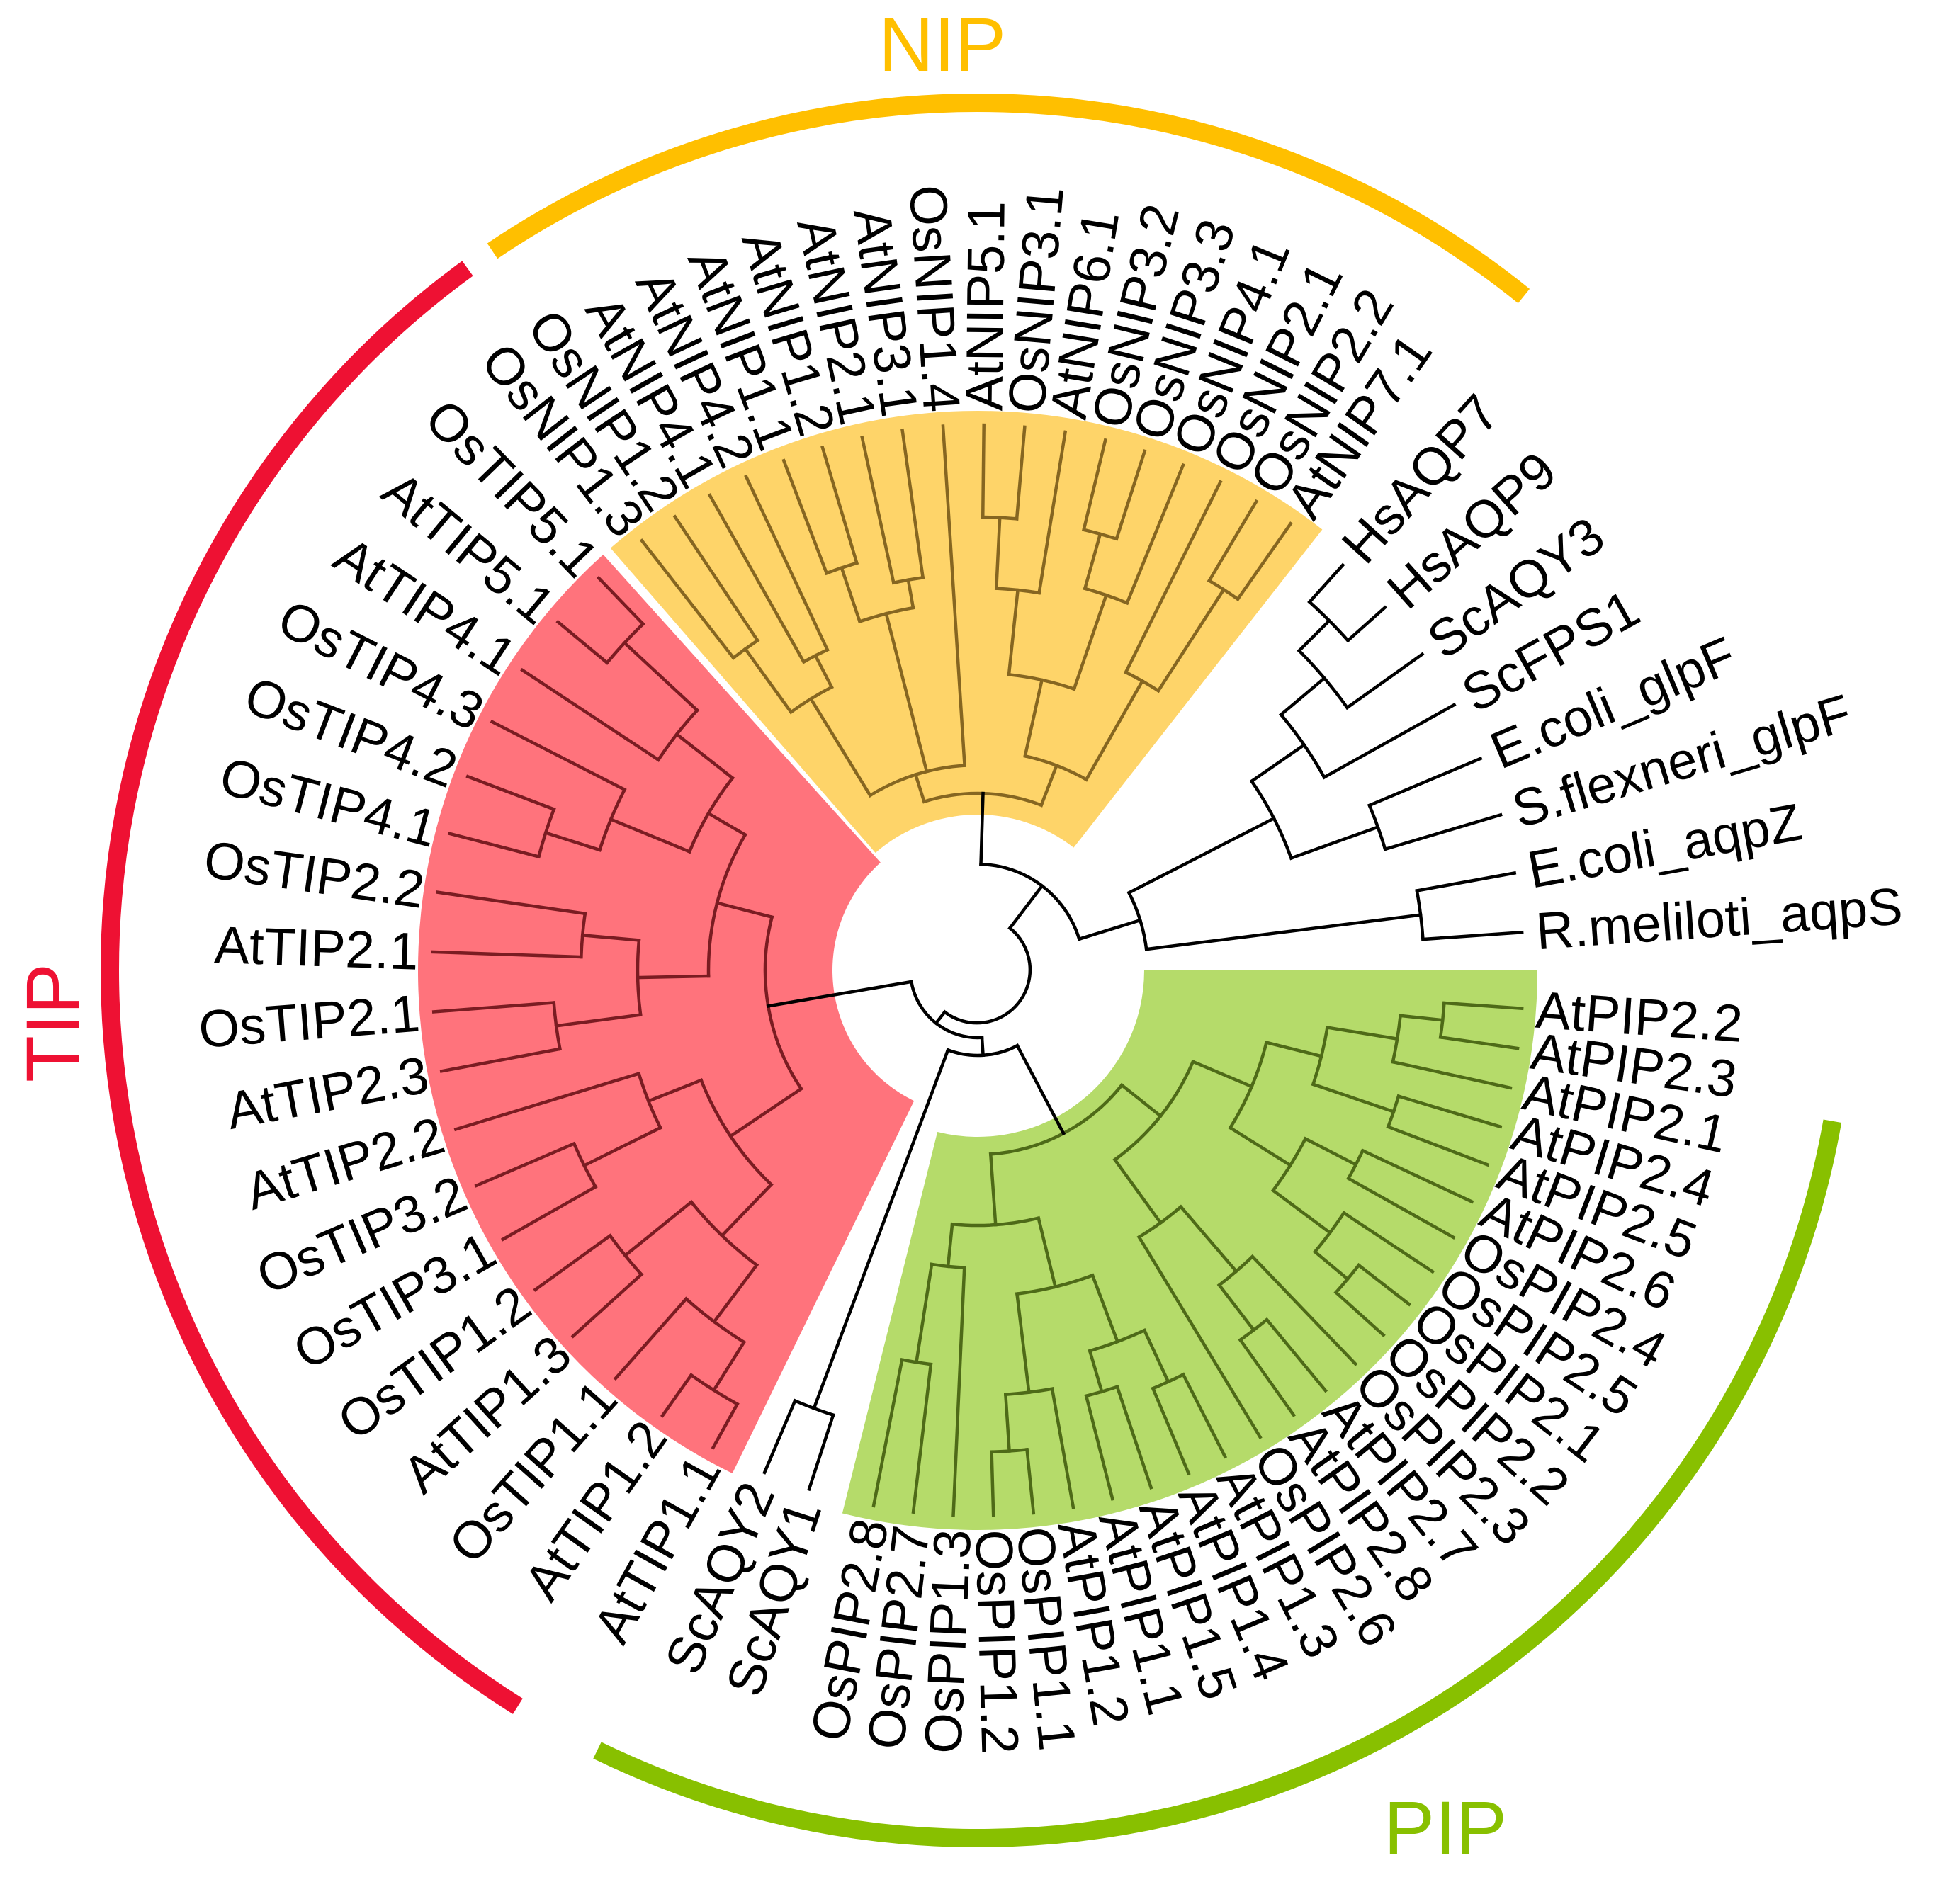 The image size is (1954, 1904). I want to click on nip-clade-shade, so click(966, 632).